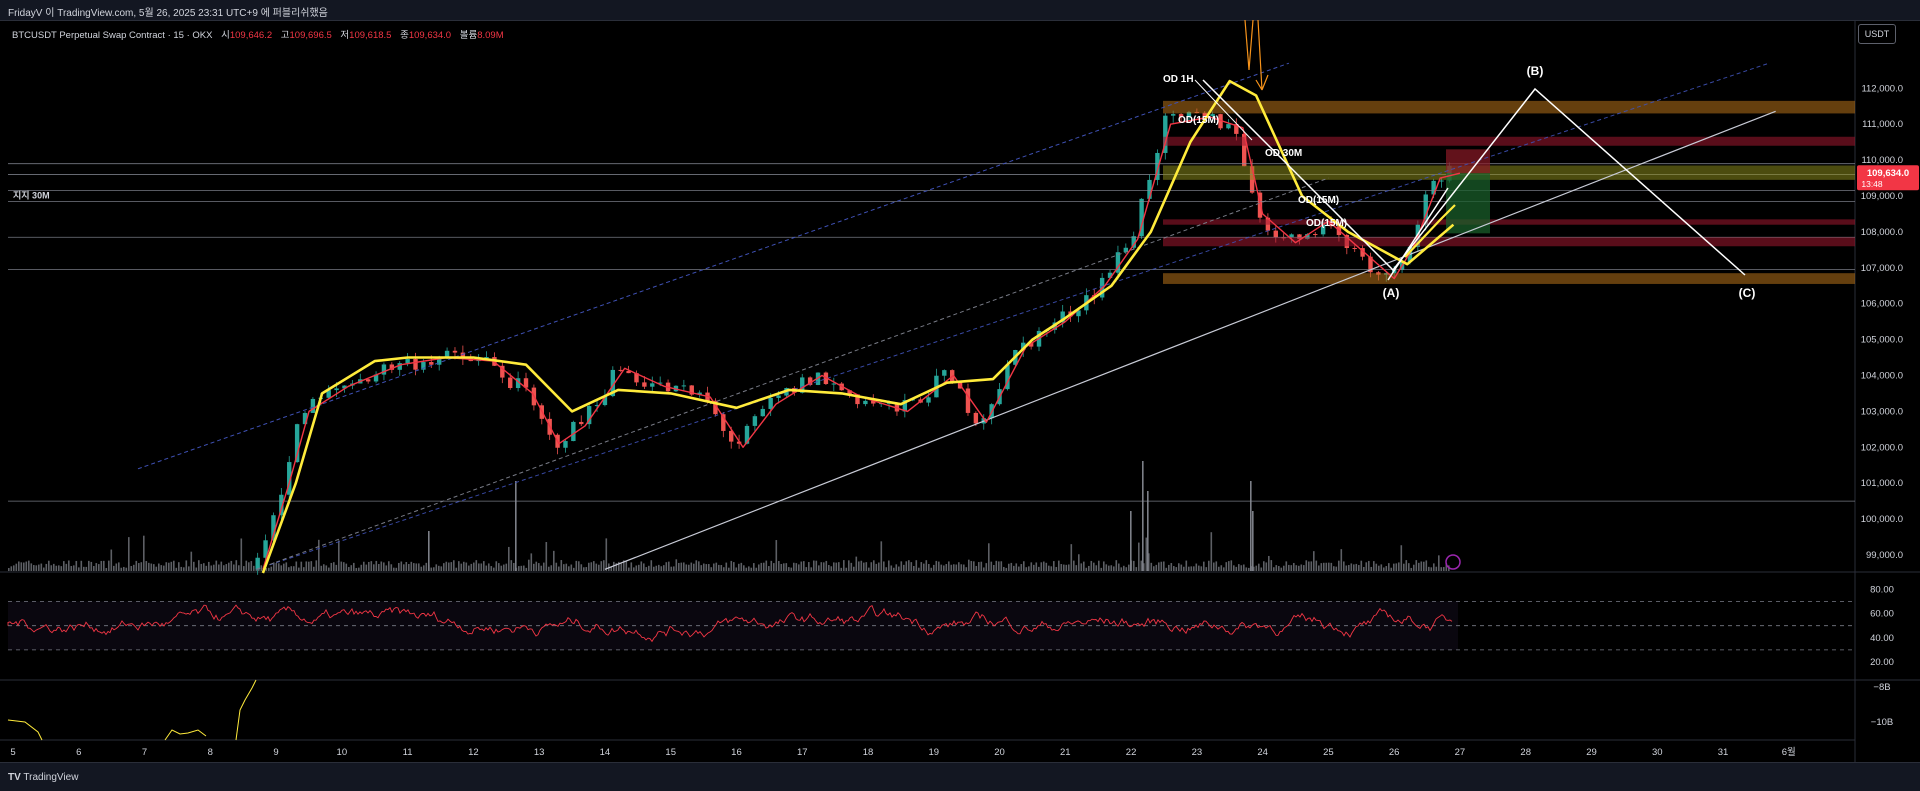 This screenshot has height=791, width=1920. I want to click on time-tick-label: 21, so click(1065, 752).